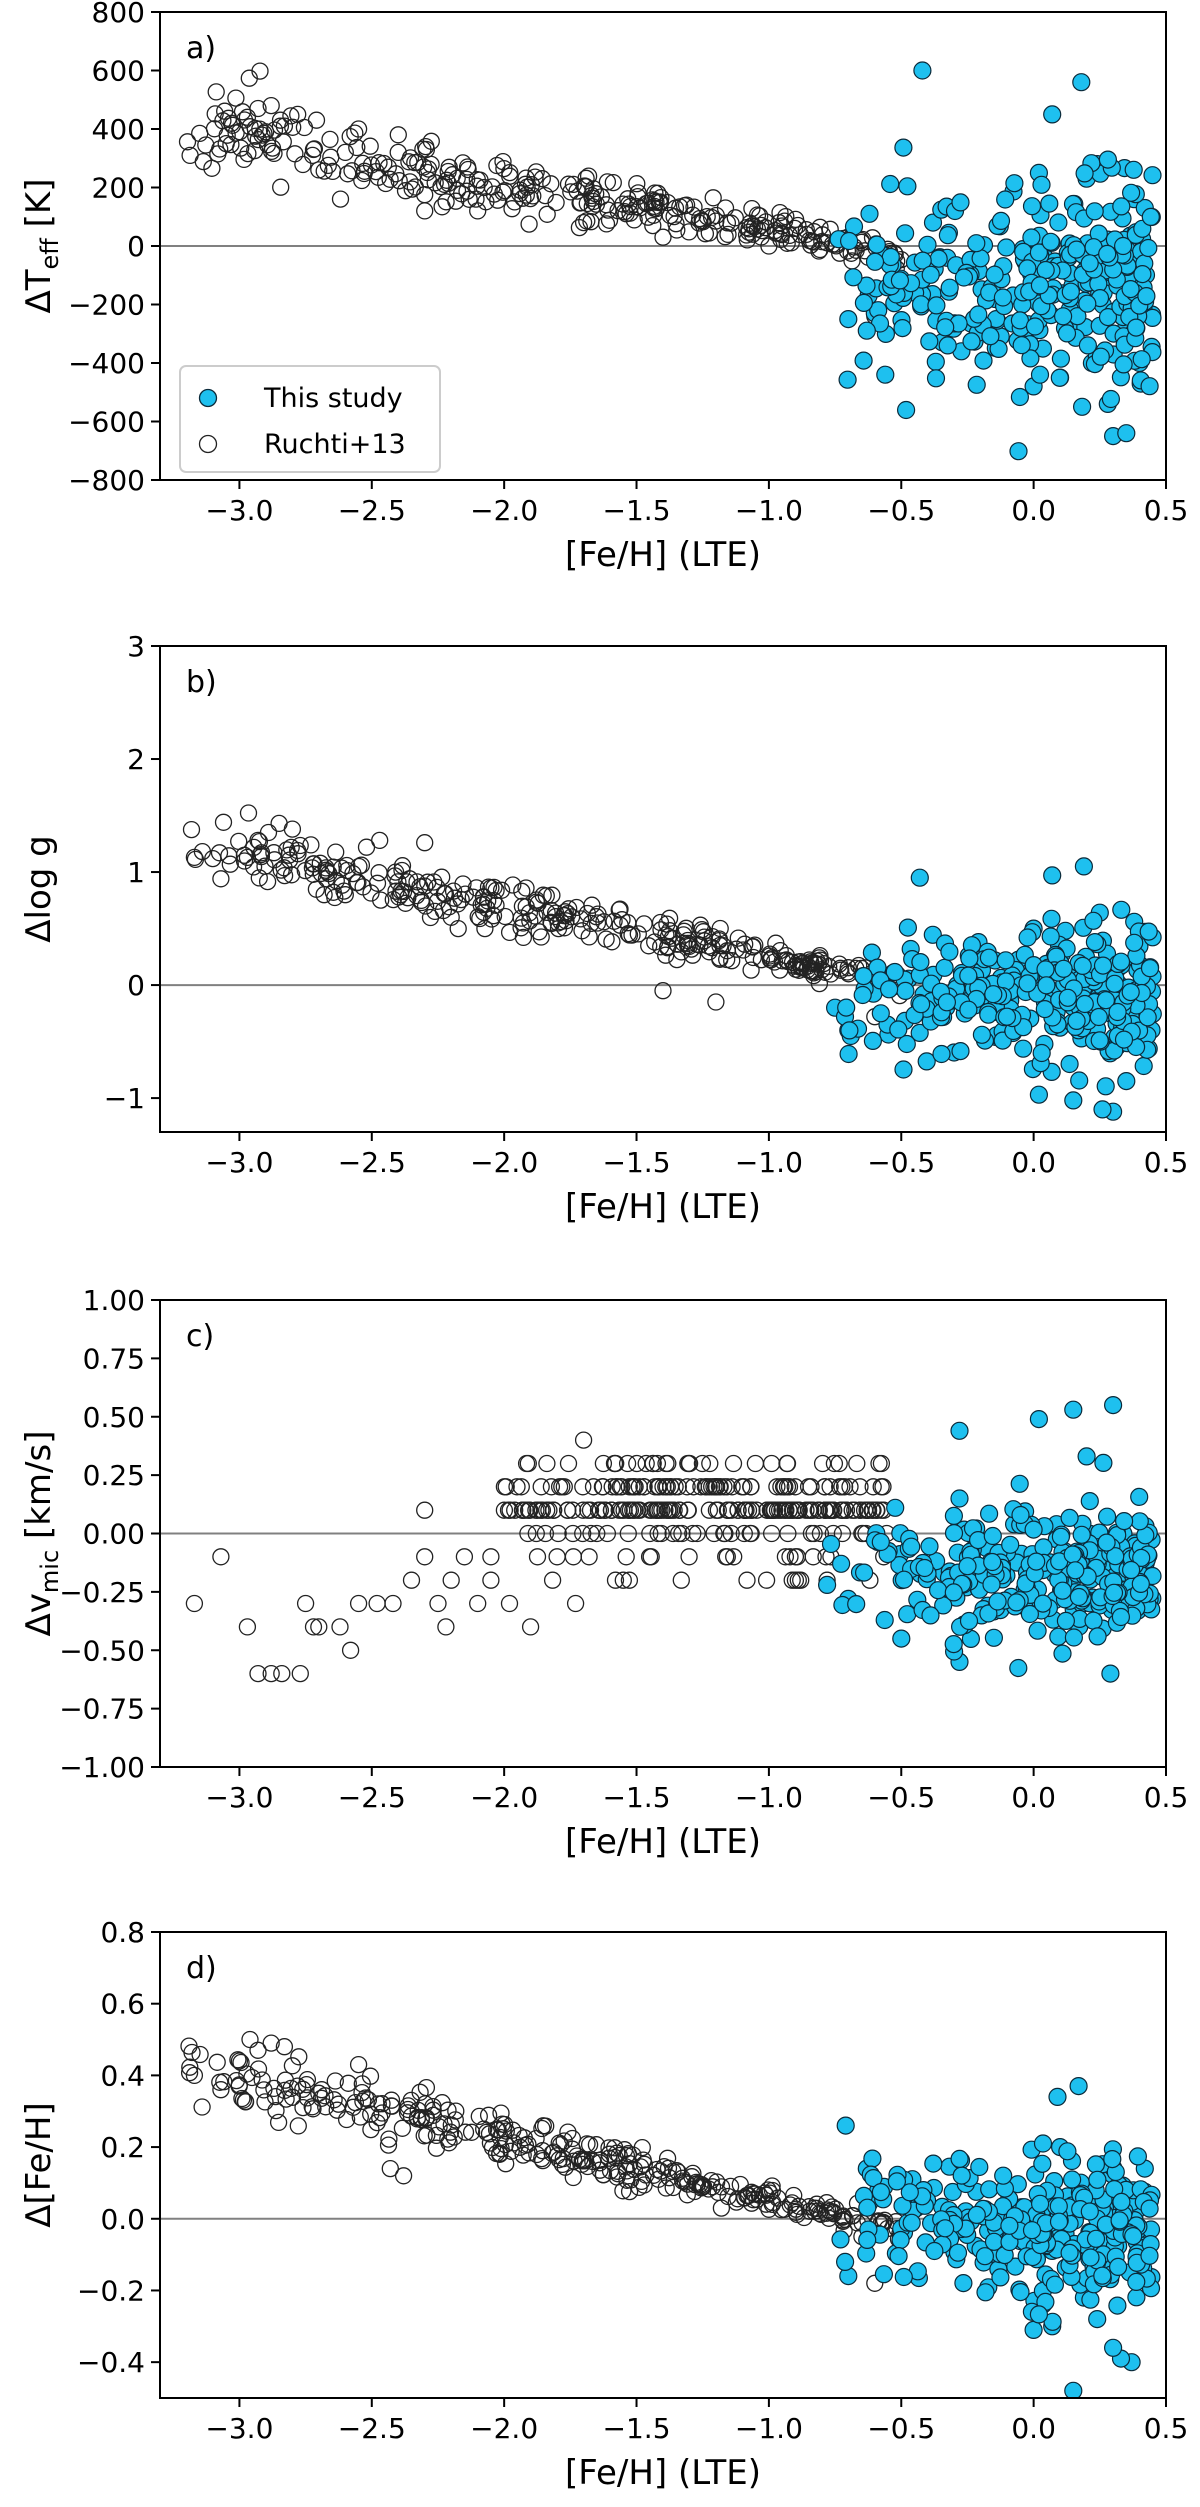 Image resolution: width=1200 pixels, height=2507 pixels. I want to click on x-tick-label: −1.5, so click(637, 1162).